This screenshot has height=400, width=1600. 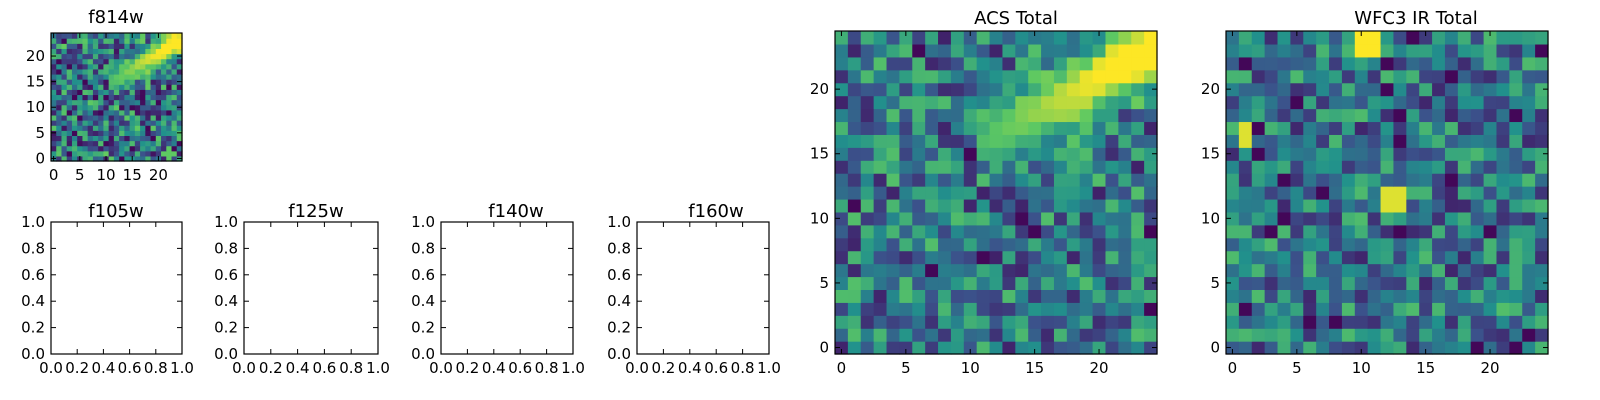 What do you see at coordinates (311, 288) in the screenshot?
I see `plot-frame` at bounding box center [311, 288].